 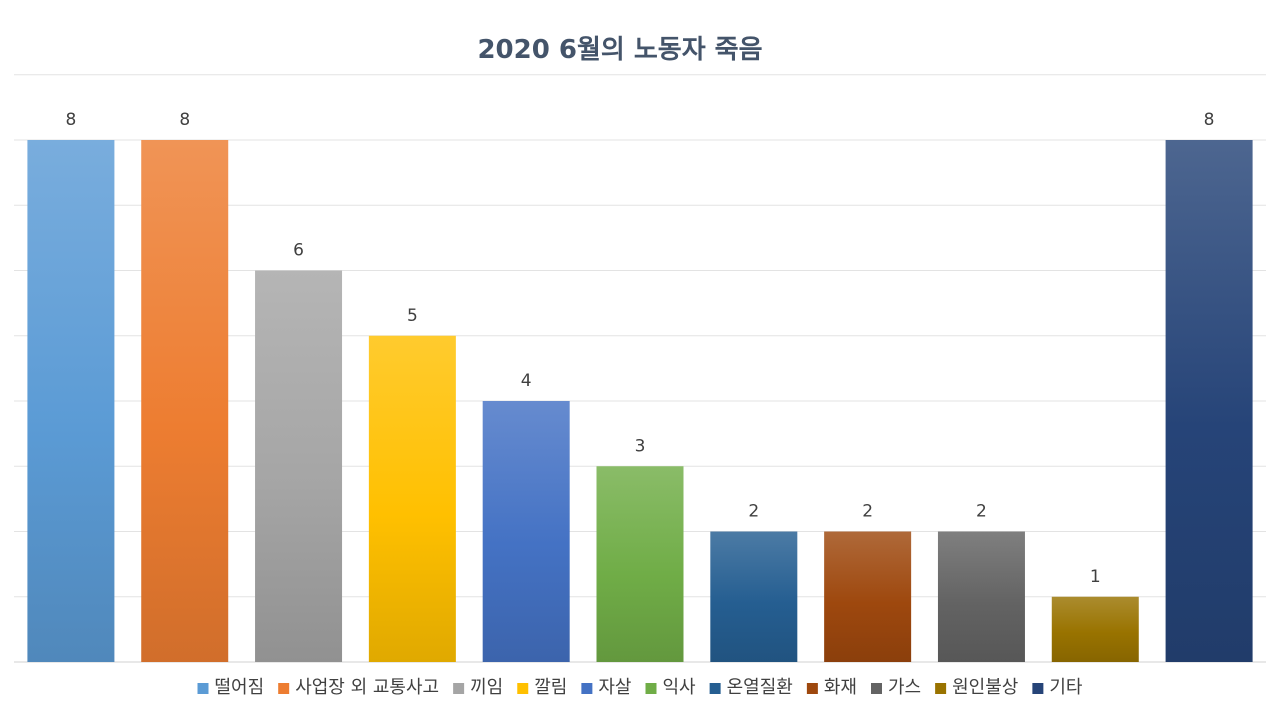 What do you see at coordinates (1066, 687) in the screenshot?
I see `legend-label: 기타` at bounding box center [1066, 687].